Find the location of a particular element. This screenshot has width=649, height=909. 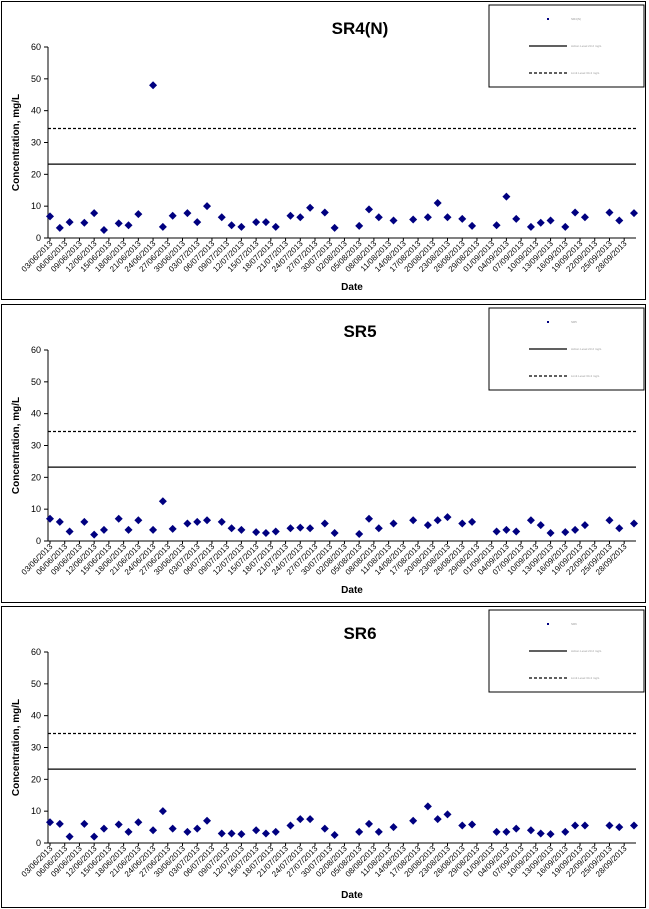

legend-label: Action Level 23.2 mg/L is located at coordinates (586, 46).